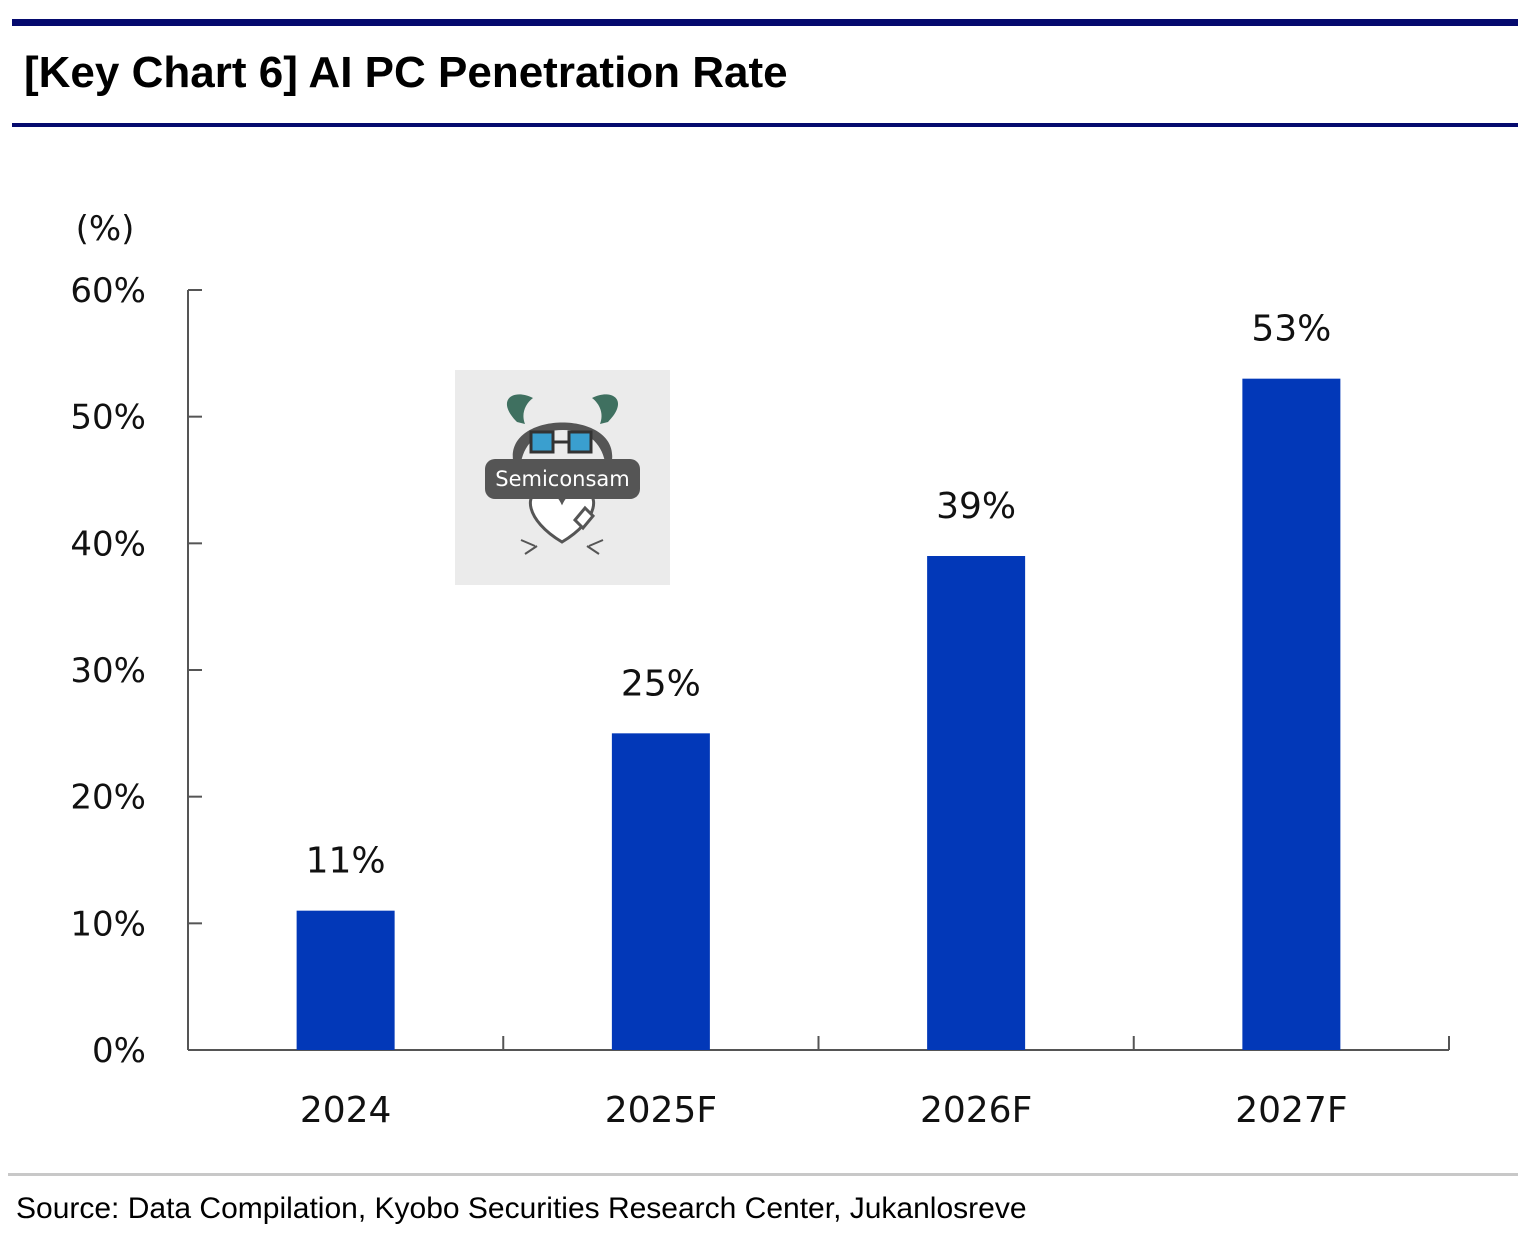  I want to click on title-bottom-rule, so click(765, 125).